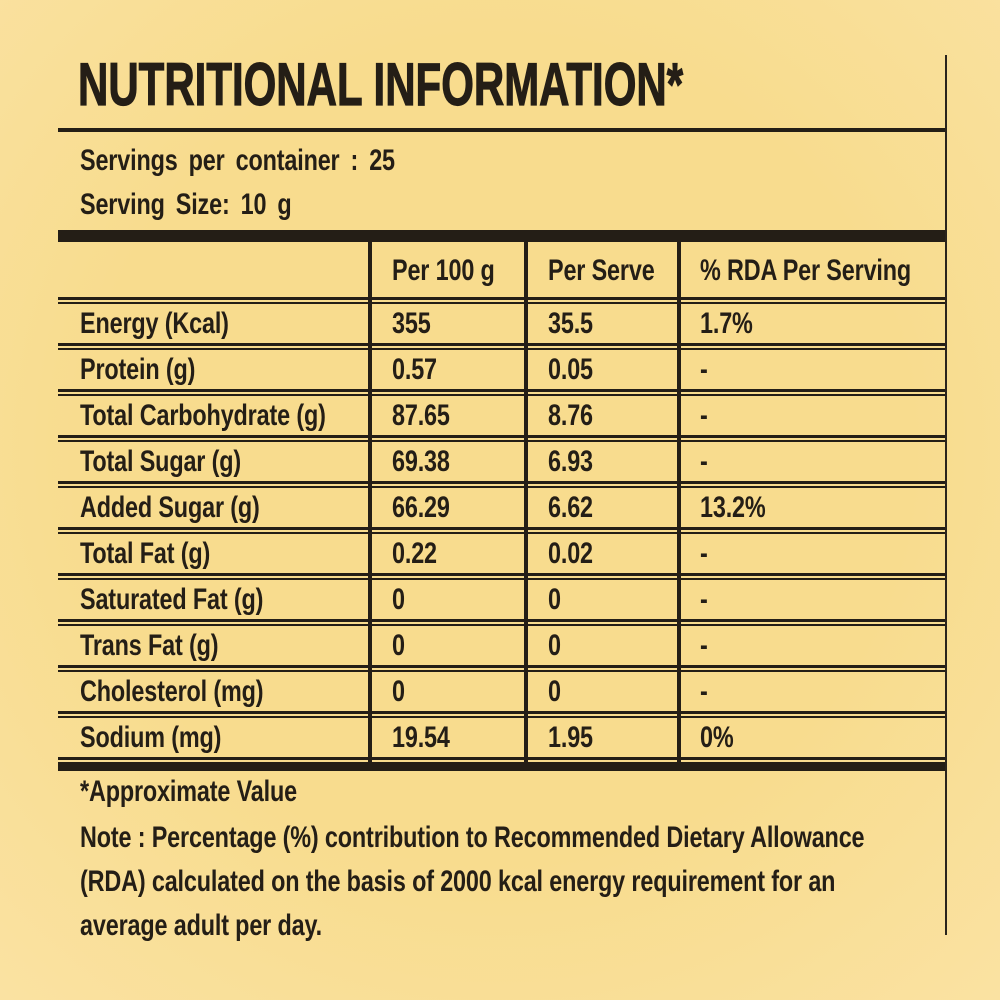 Image resolution: width=1000 pixels, height=1000 pixels. I want to click on cell-per-serve: 0.02, so click(577, 553).